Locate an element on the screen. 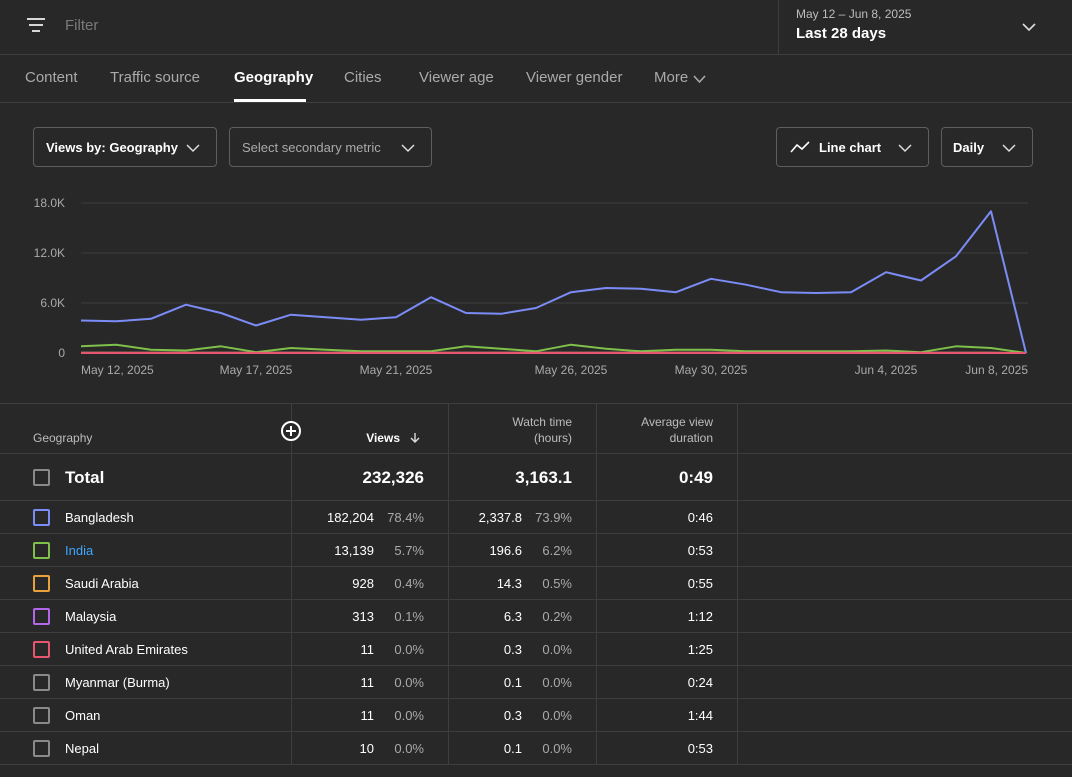  date-range-label: Last 28 days is located at coordinates (841, 33).